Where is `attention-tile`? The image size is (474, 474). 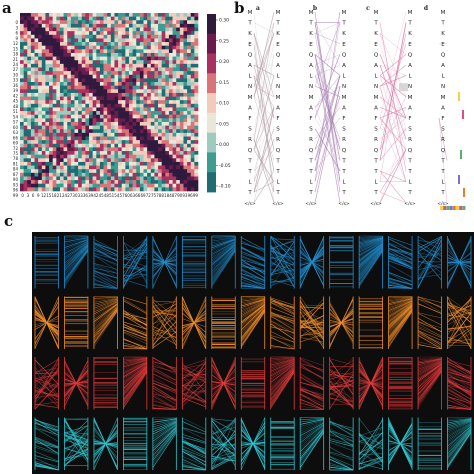
attention-tile is located at coordinates (459, 383).